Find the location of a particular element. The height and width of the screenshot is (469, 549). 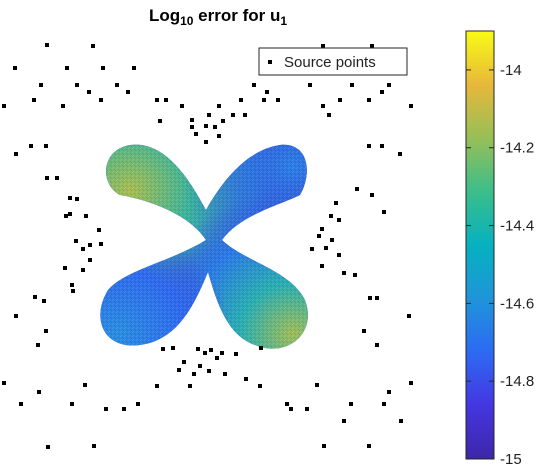

legend-marker is located at coordinates (270, 62).